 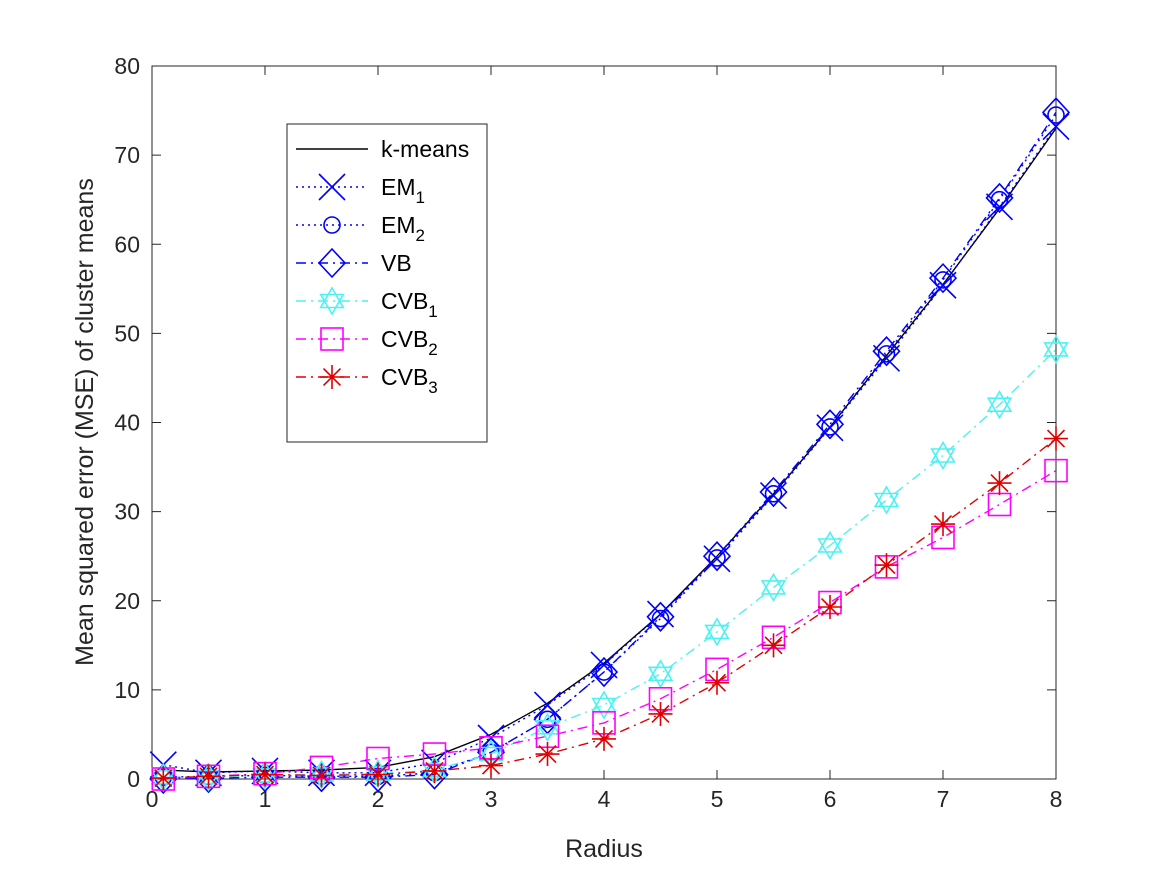 I want to click on legend-label: CVB2, so click(x=409, y=342).